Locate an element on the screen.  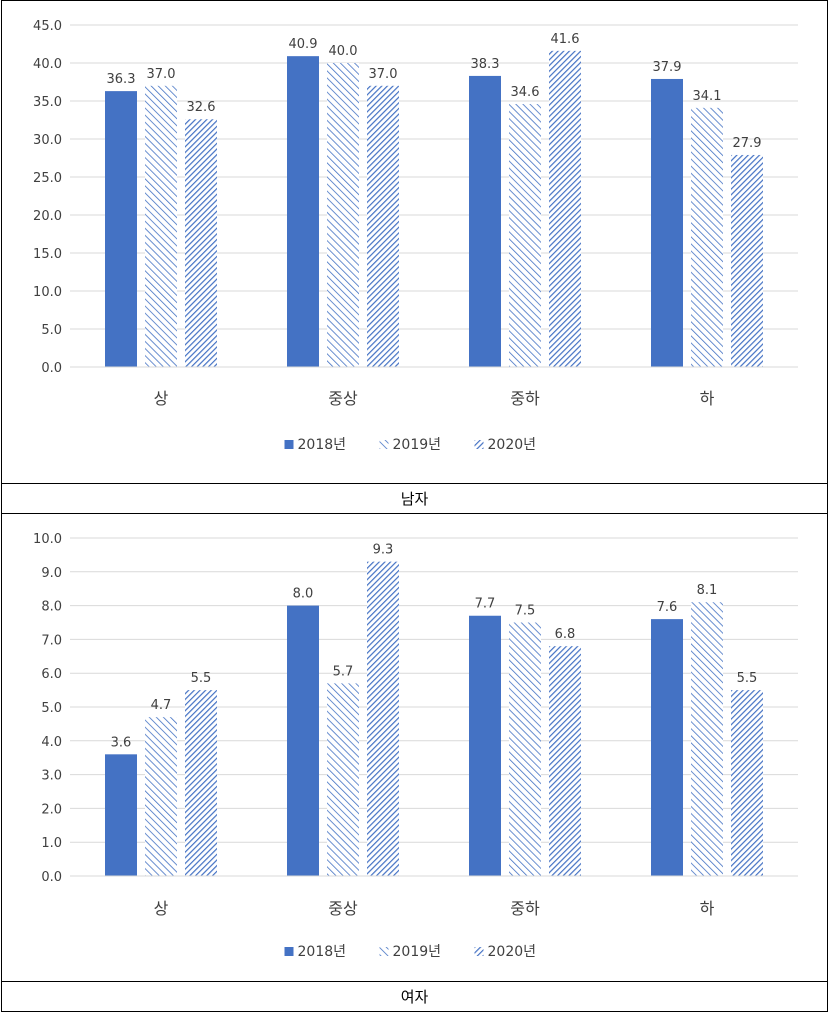
male-y-tick-label: 0.0 is located at coordinates (51, 368).